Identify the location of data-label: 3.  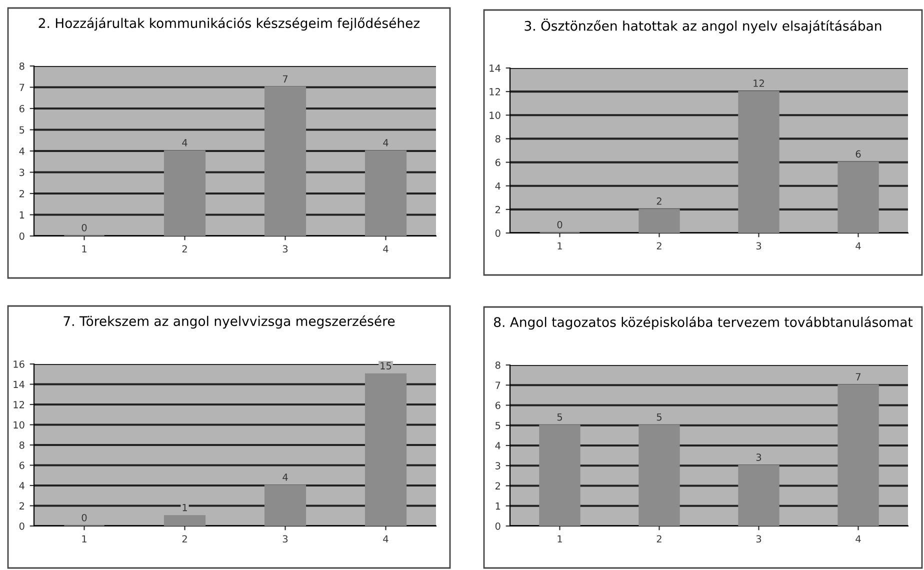
(759, 457).